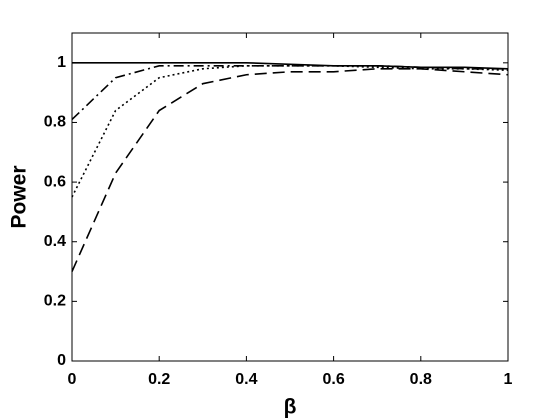  Describe the element at coordinates (421, 379) in the screenshot. I see `x-tick-label: 0.8` at that location.